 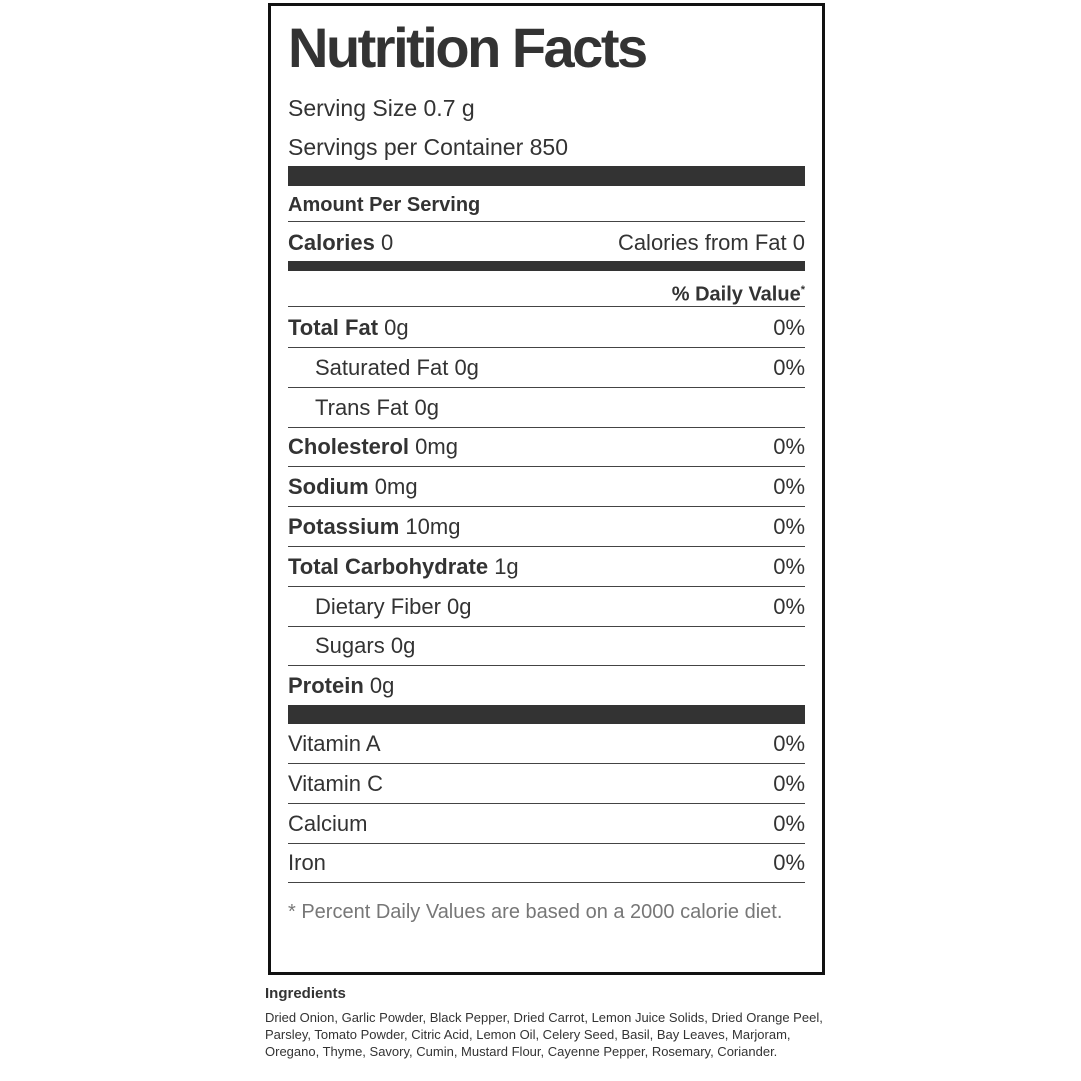 What do you see at coordinates (546, 266) in the screenshot?
I see `medium-rule` at bounding box center [546, 266].